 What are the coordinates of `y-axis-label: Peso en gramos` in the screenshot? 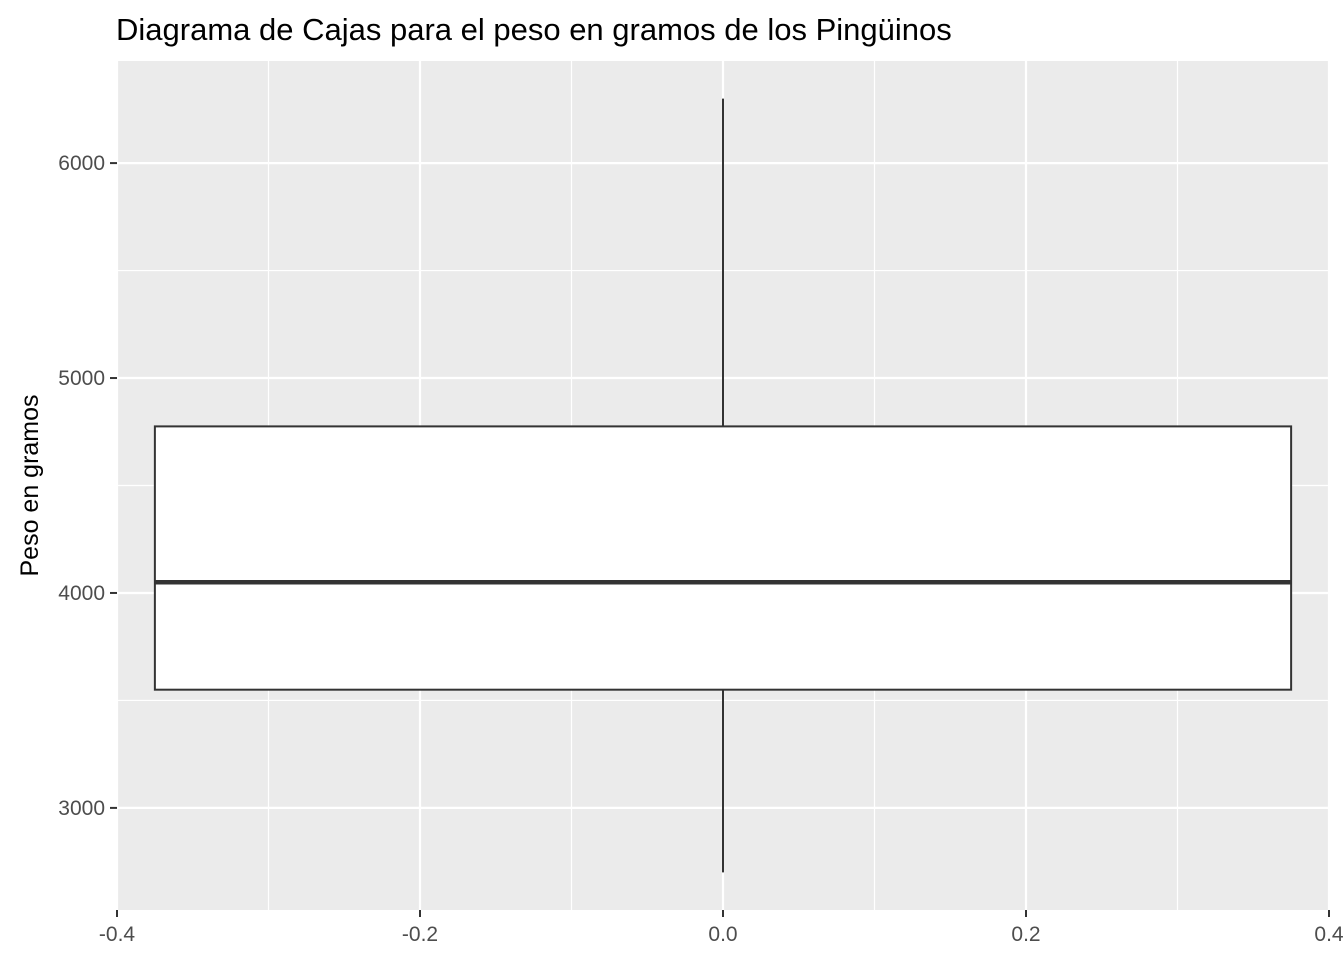 It's located at (30, 485).